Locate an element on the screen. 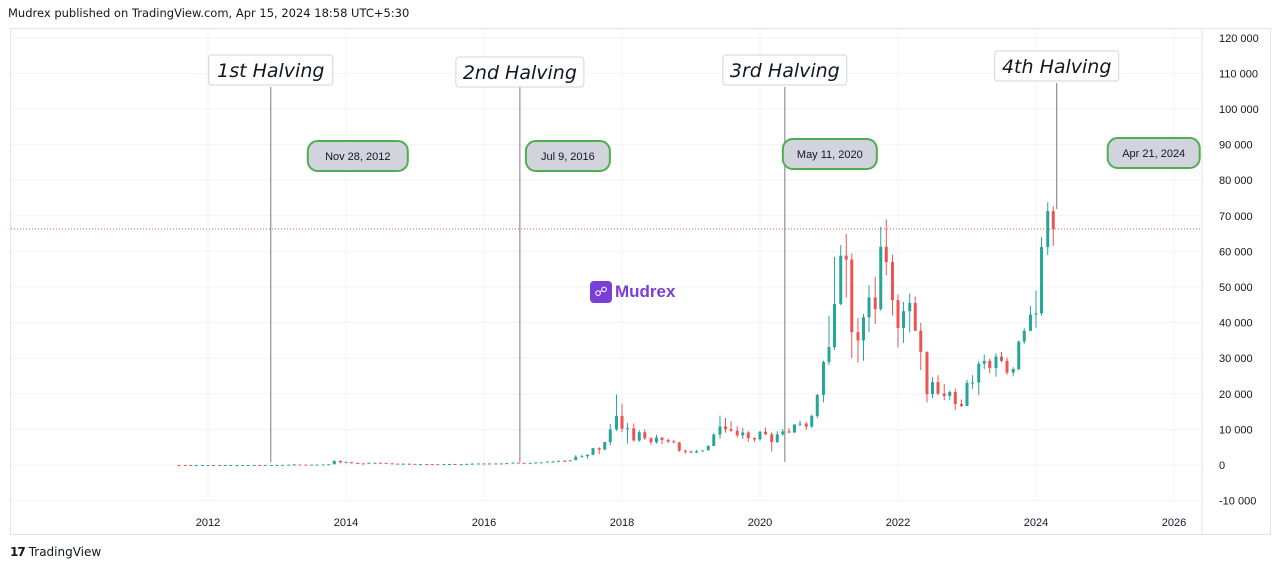  y-tick-label: 20 000 is located at coordinates (1236, 395).